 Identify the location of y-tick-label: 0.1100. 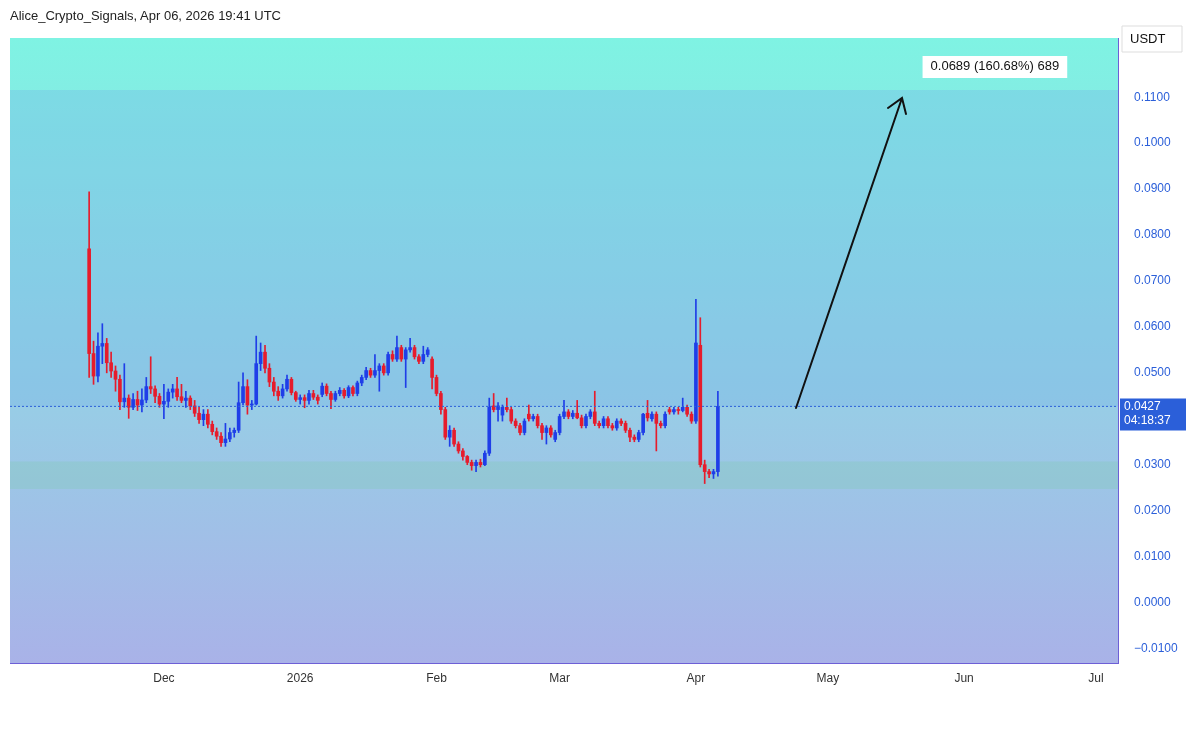
(1152, 96).